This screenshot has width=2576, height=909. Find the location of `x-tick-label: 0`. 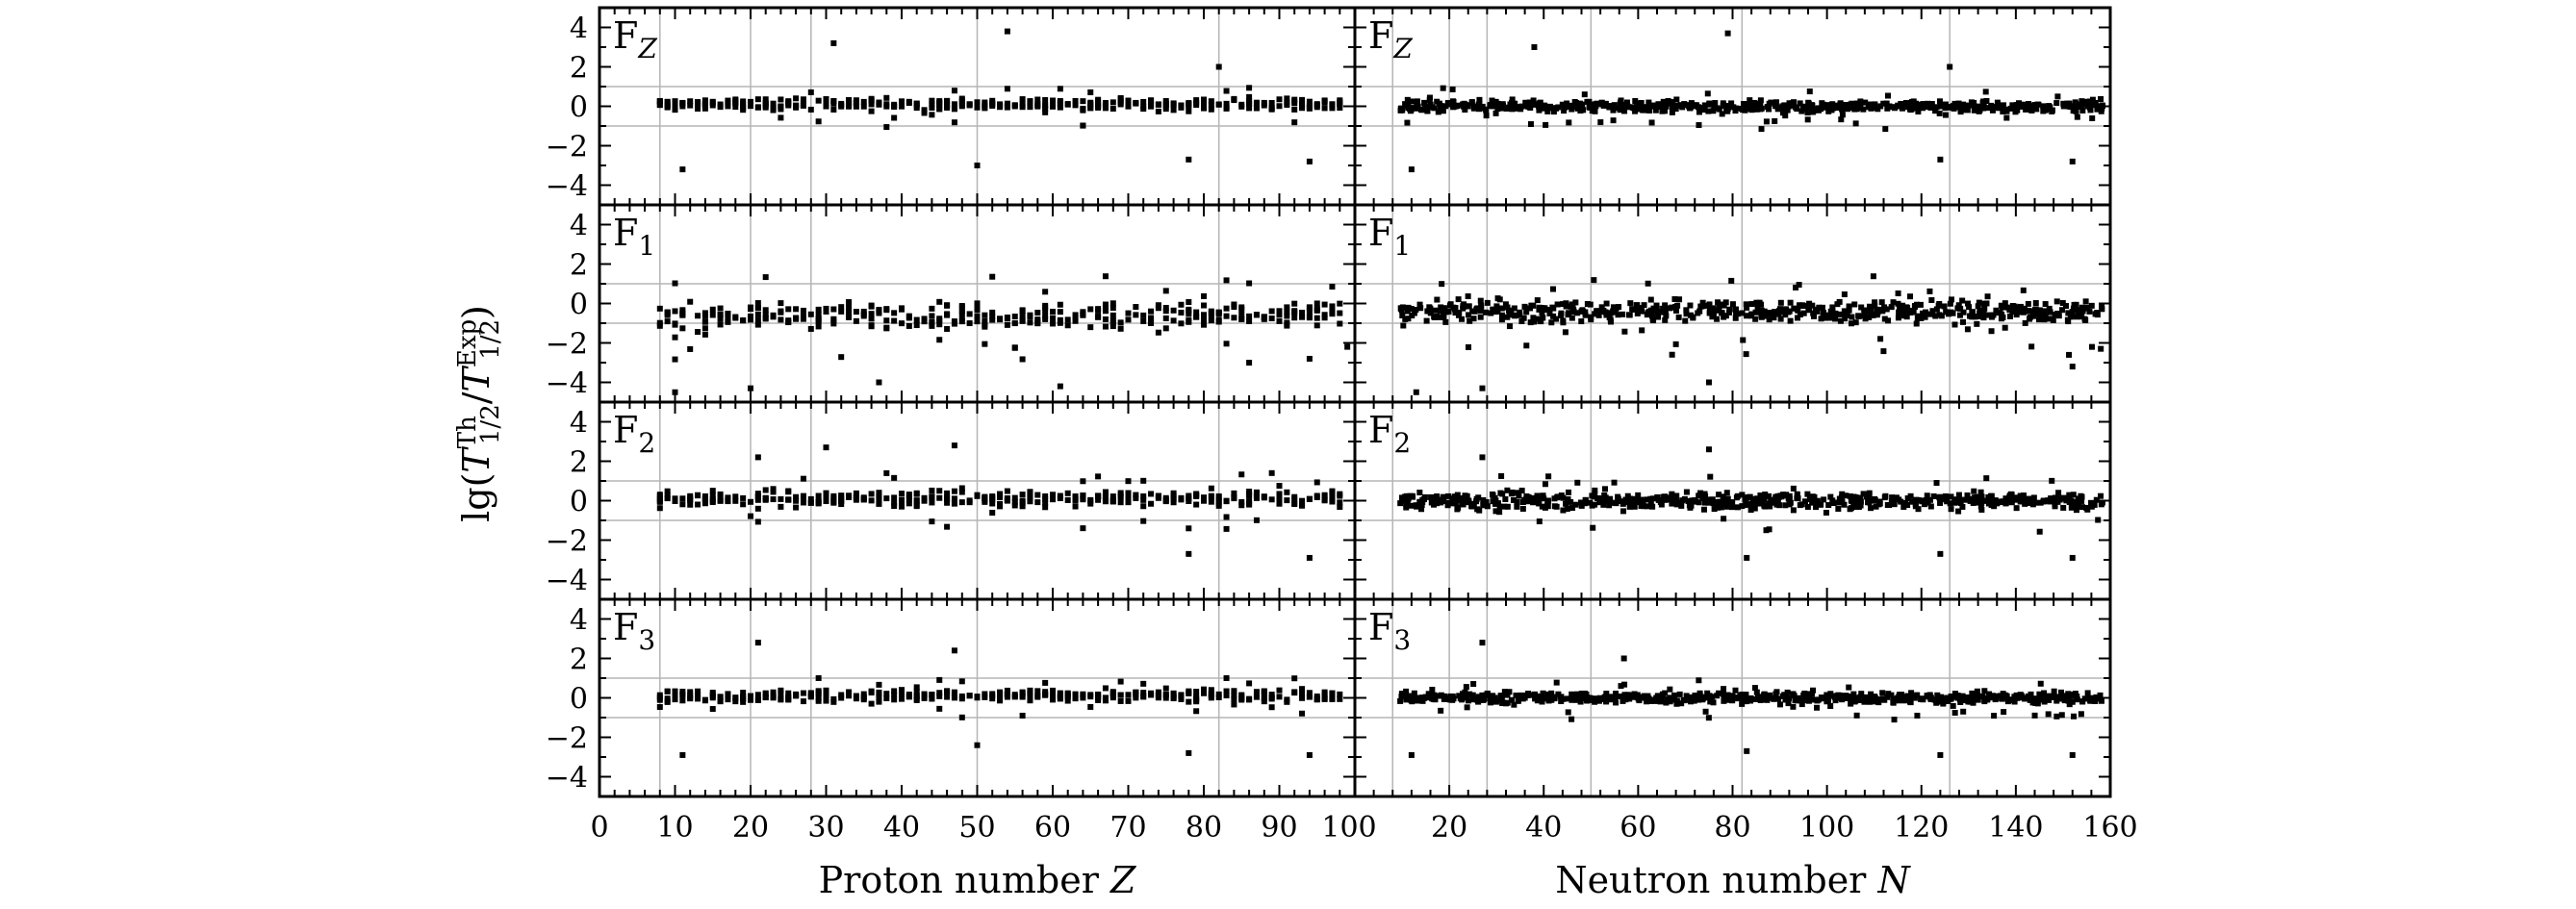

x-tick-label: 0 is located at coordinates (599, 828).